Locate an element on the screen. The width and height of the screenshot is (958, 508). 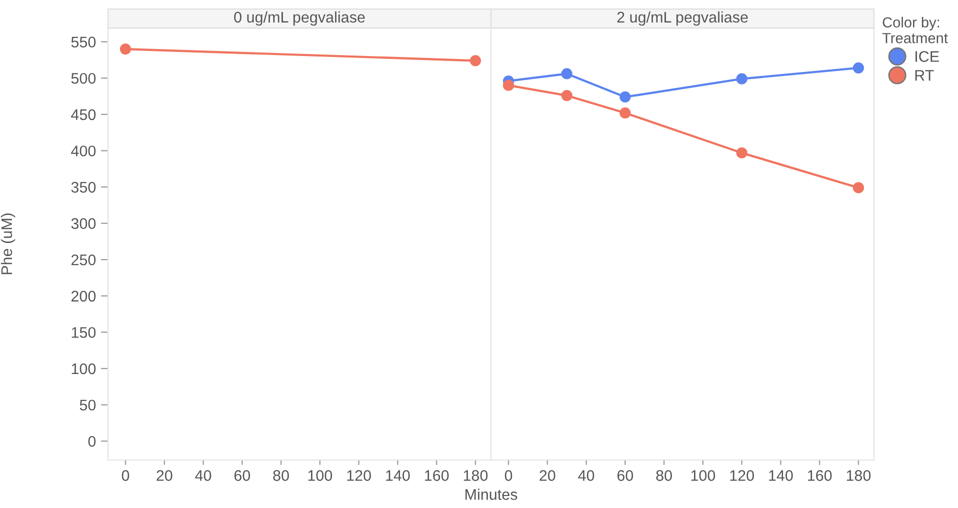
y-tick-label: 400 is located at coordinates (83, 151).